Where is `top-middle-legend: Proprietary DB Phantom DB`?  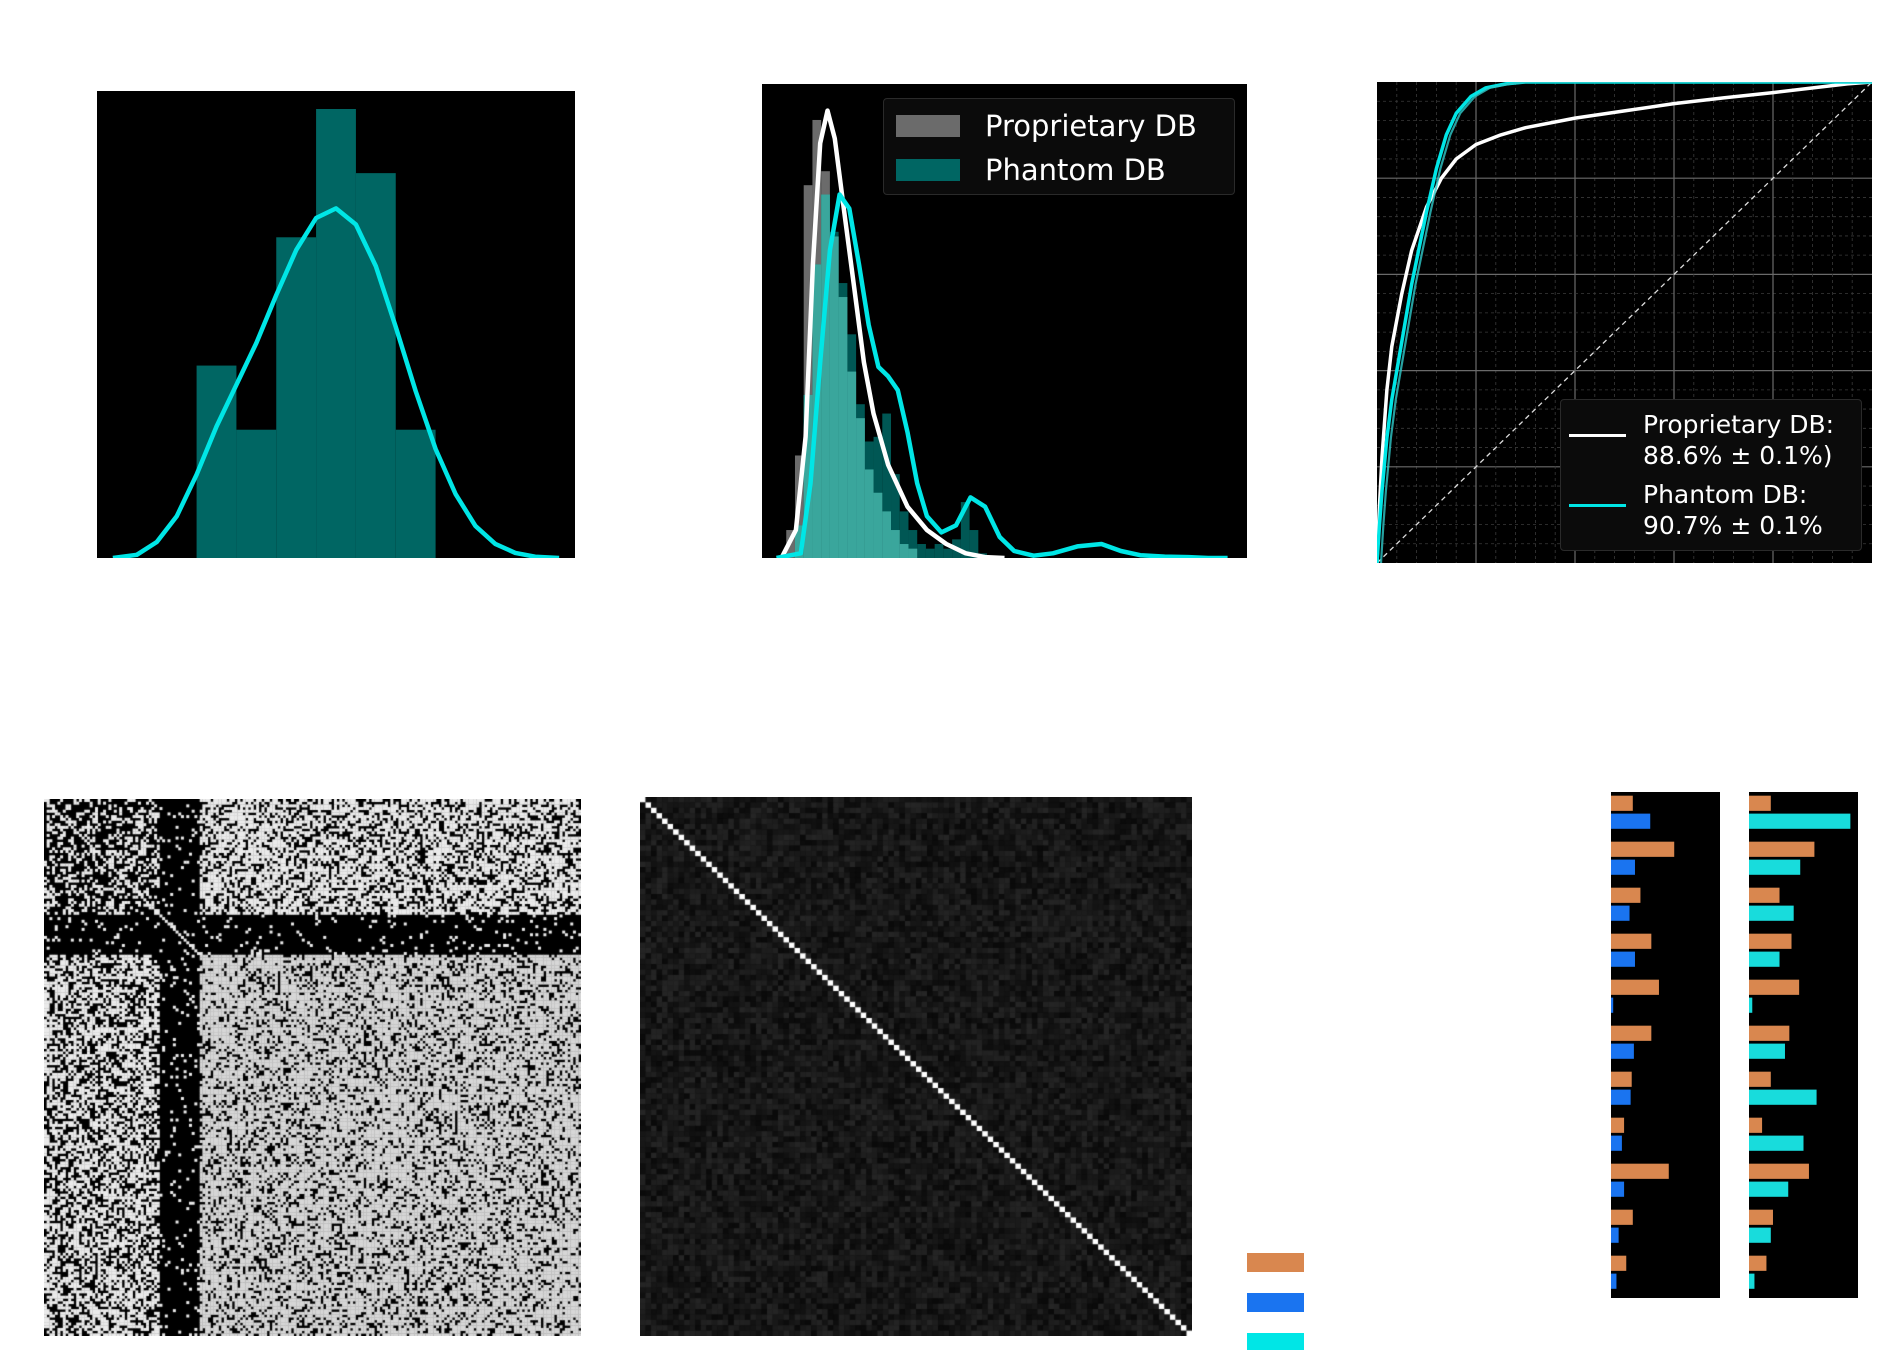
top-middle-legend: Proprietary DB Phantom DB is located at coordinates (1059, 146).